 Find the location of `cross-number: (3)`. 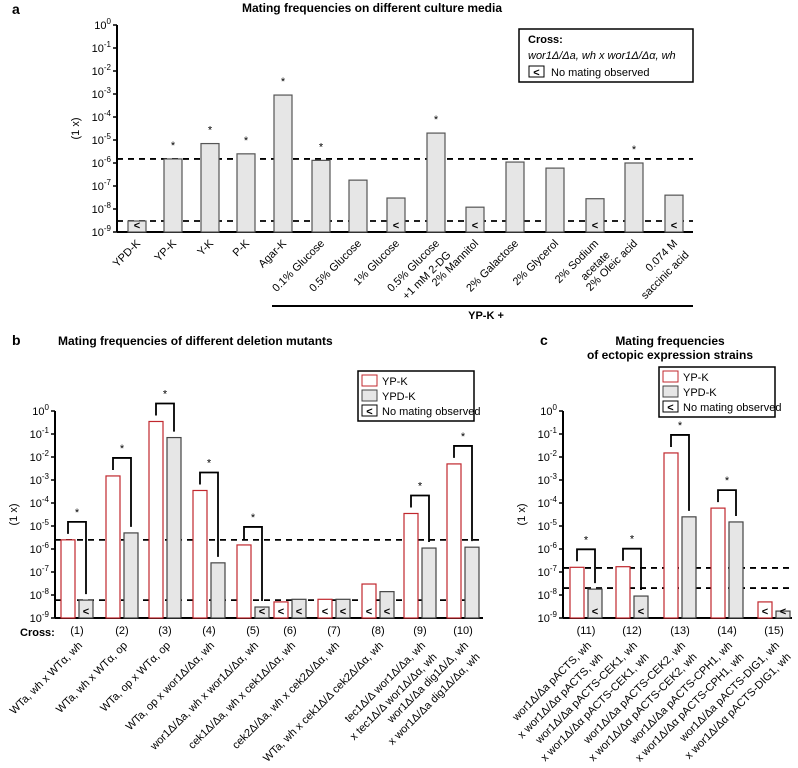

cross-number: (3) is located at coordinates (164, 631).